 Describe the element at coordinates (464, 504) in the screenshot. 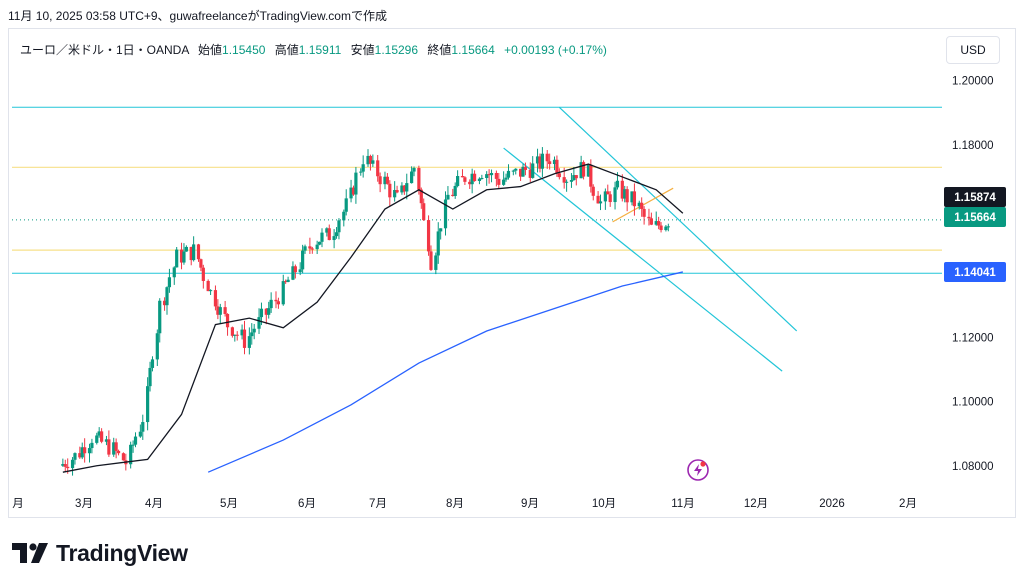

I see `x-axis-ticks: 月 3月 4月 5月 6月 7月 8月 9月 10月 11月 12月 2026 2月` at that location.